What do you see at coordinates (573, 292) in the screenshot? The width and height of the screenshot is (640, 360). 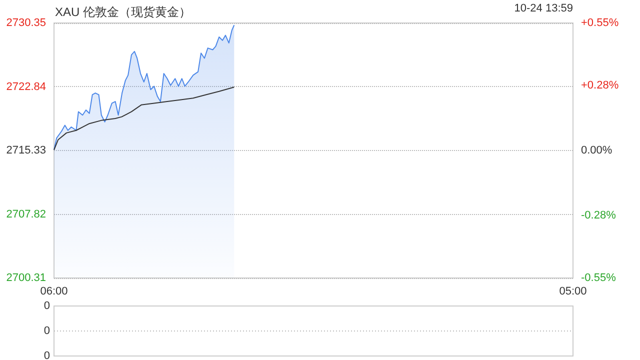 I see `x-tick-label: 05:00` at bounding box center [573, 292].